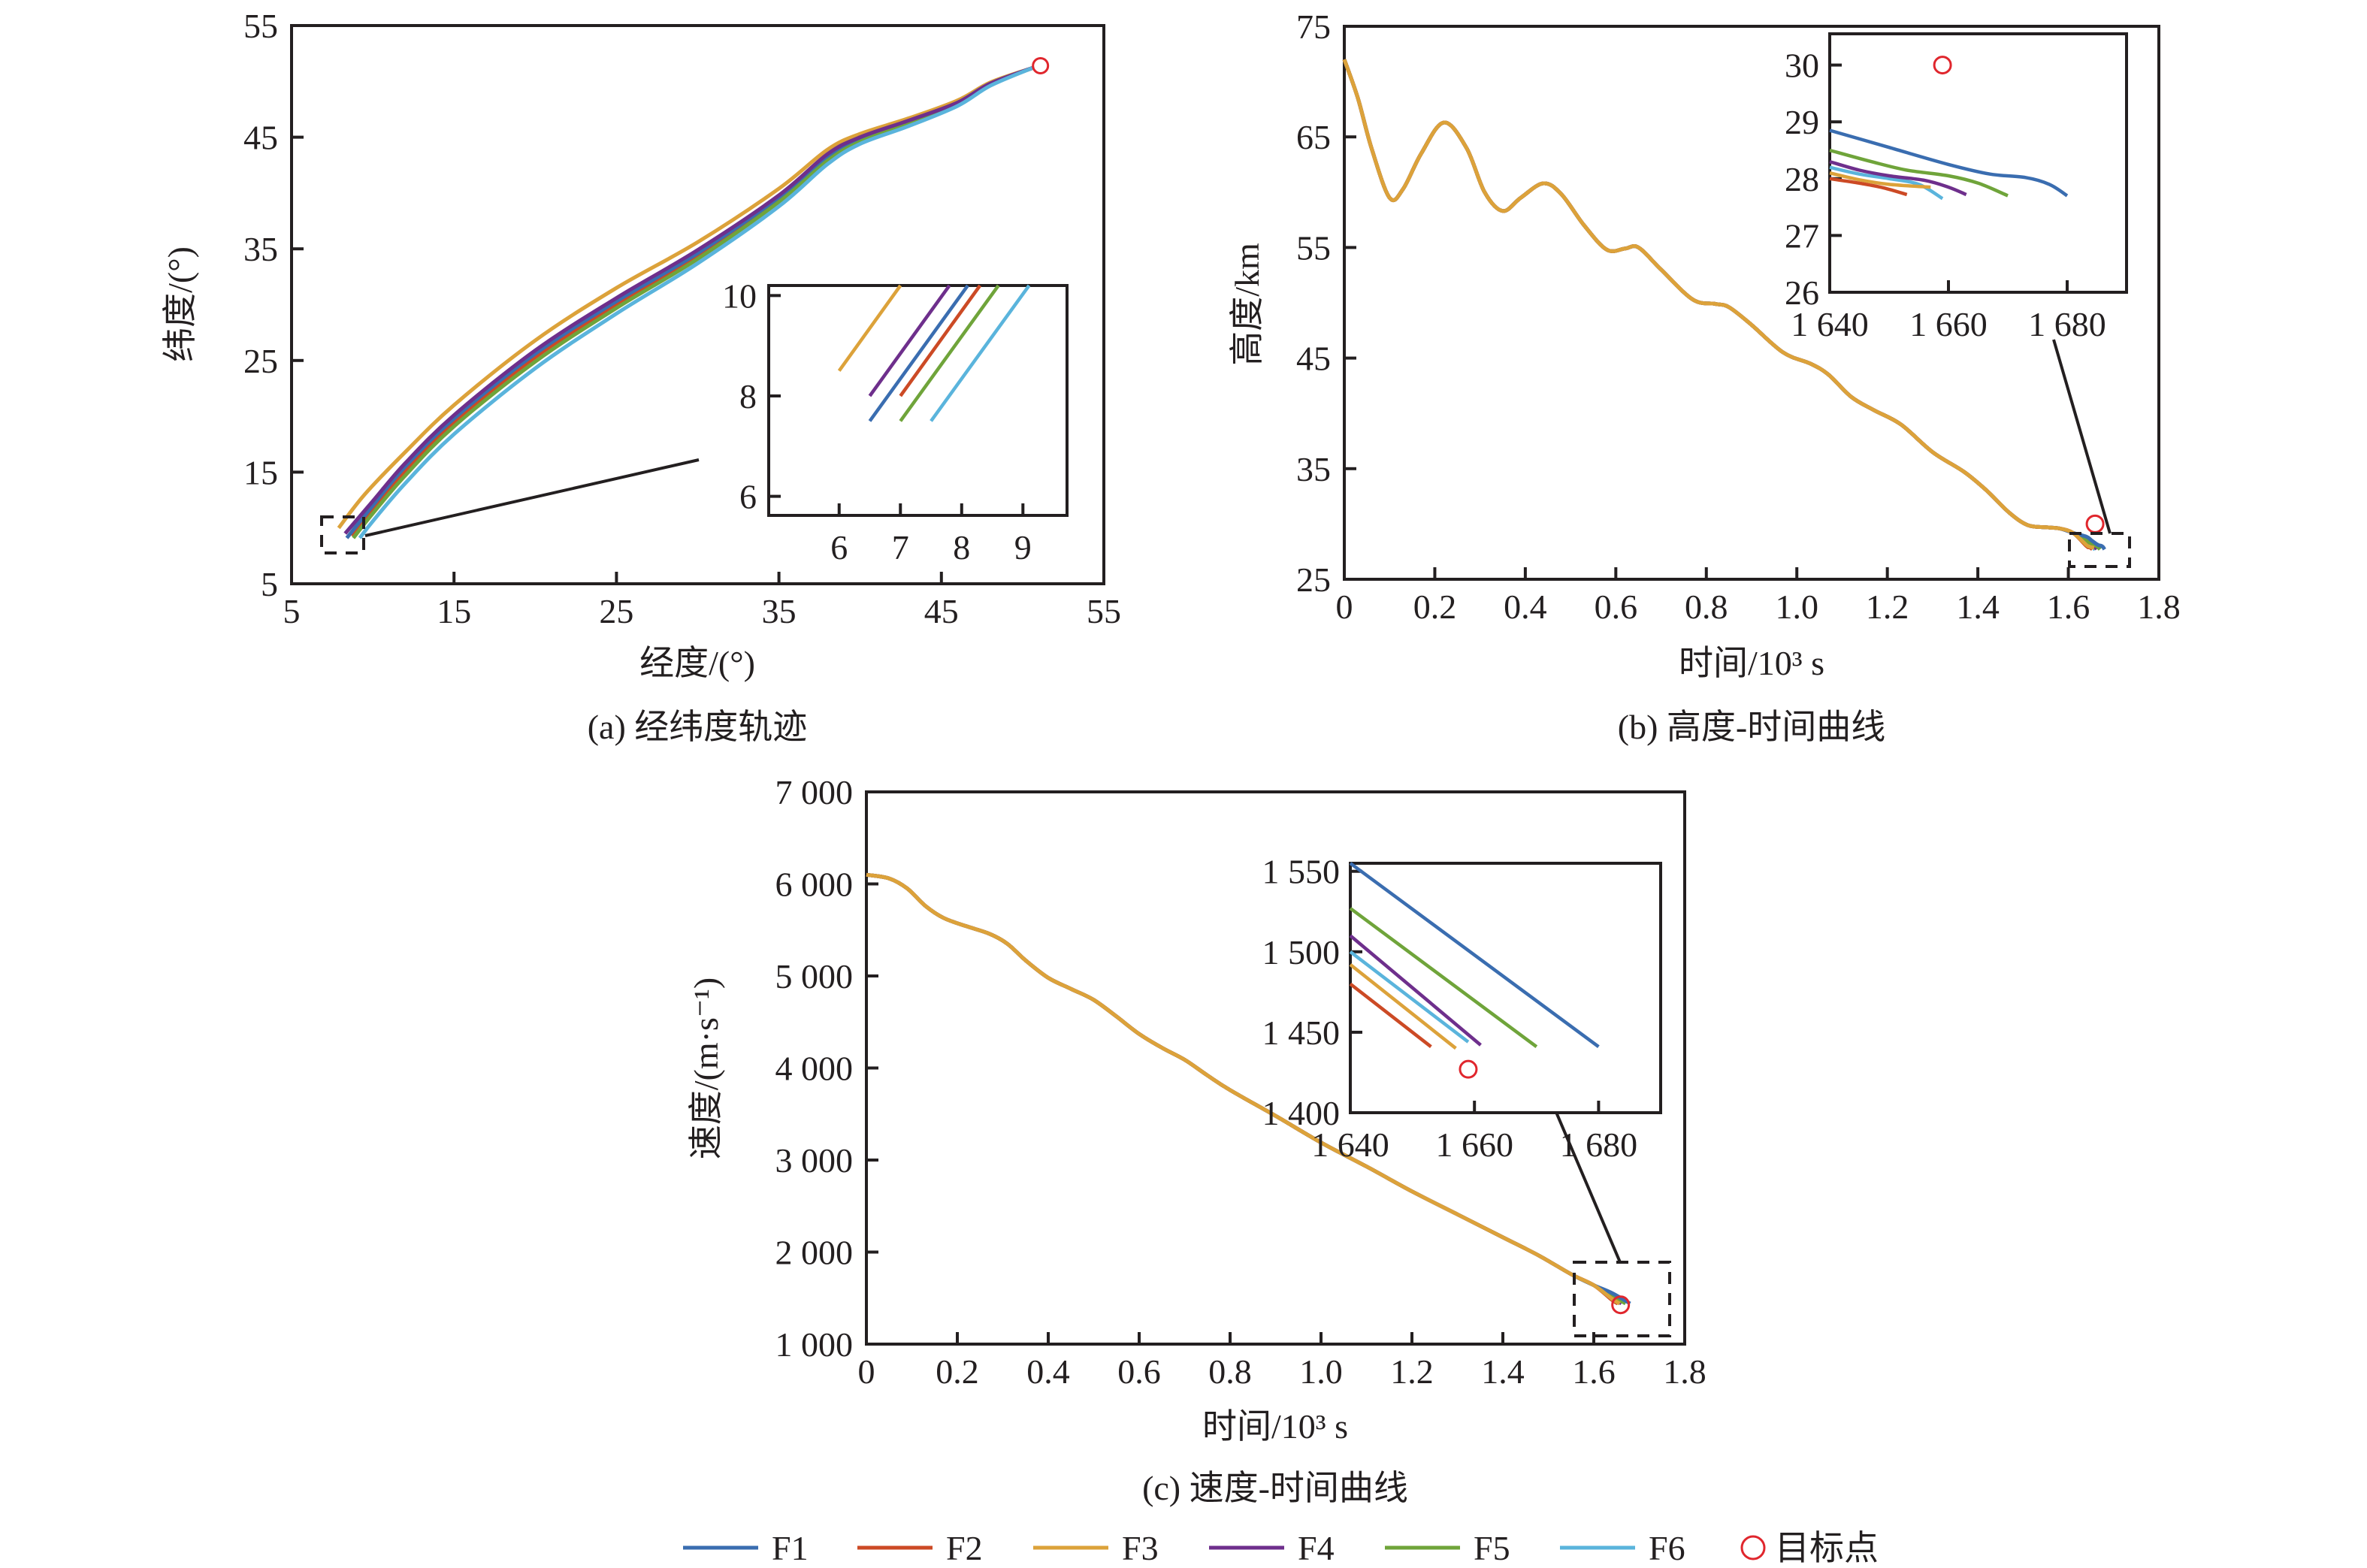  Describe the element at coordinates (957, 1371) in the screenshot. I see `panel-c-xtick-label: 0.2` at that location.